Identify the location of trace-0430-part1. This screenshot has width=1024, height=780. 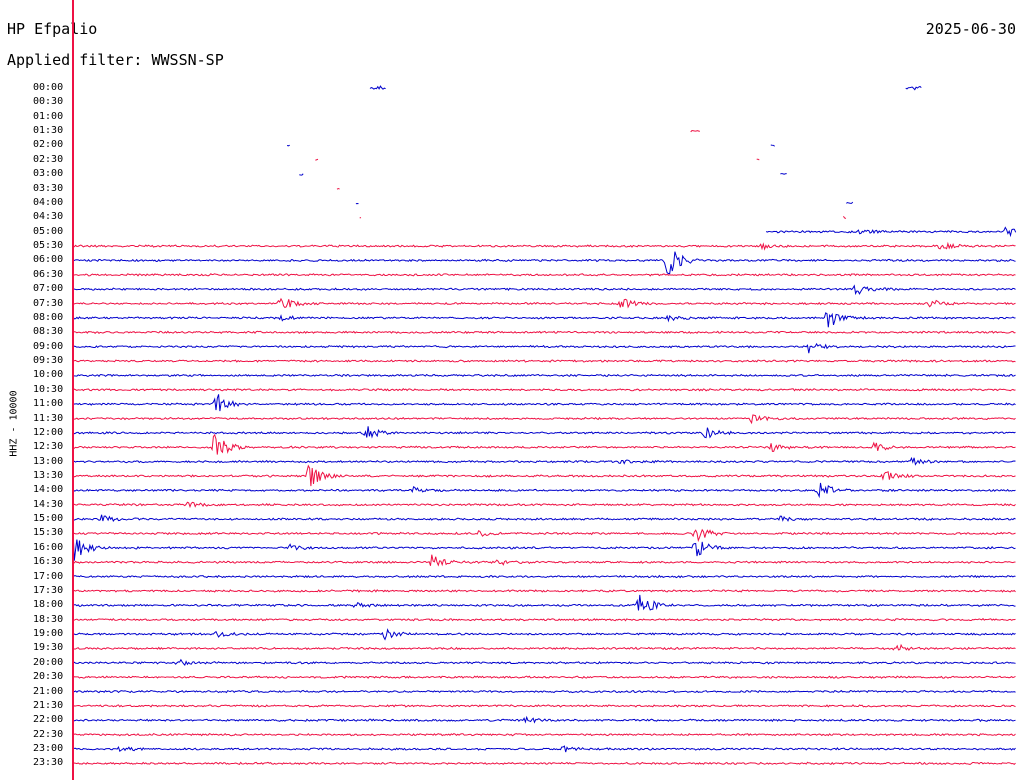
(845, 217).